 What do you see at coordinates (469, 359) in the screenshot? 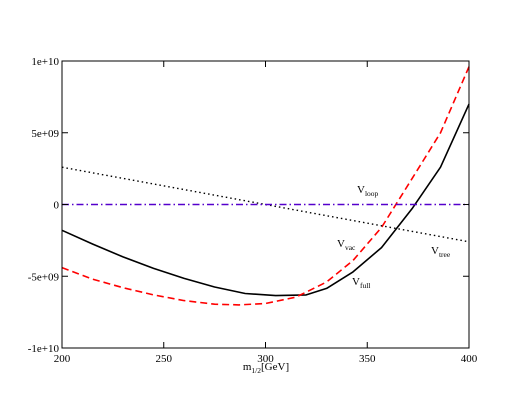
I see `x-tick-label: 400` at bounding box center [469, 359].